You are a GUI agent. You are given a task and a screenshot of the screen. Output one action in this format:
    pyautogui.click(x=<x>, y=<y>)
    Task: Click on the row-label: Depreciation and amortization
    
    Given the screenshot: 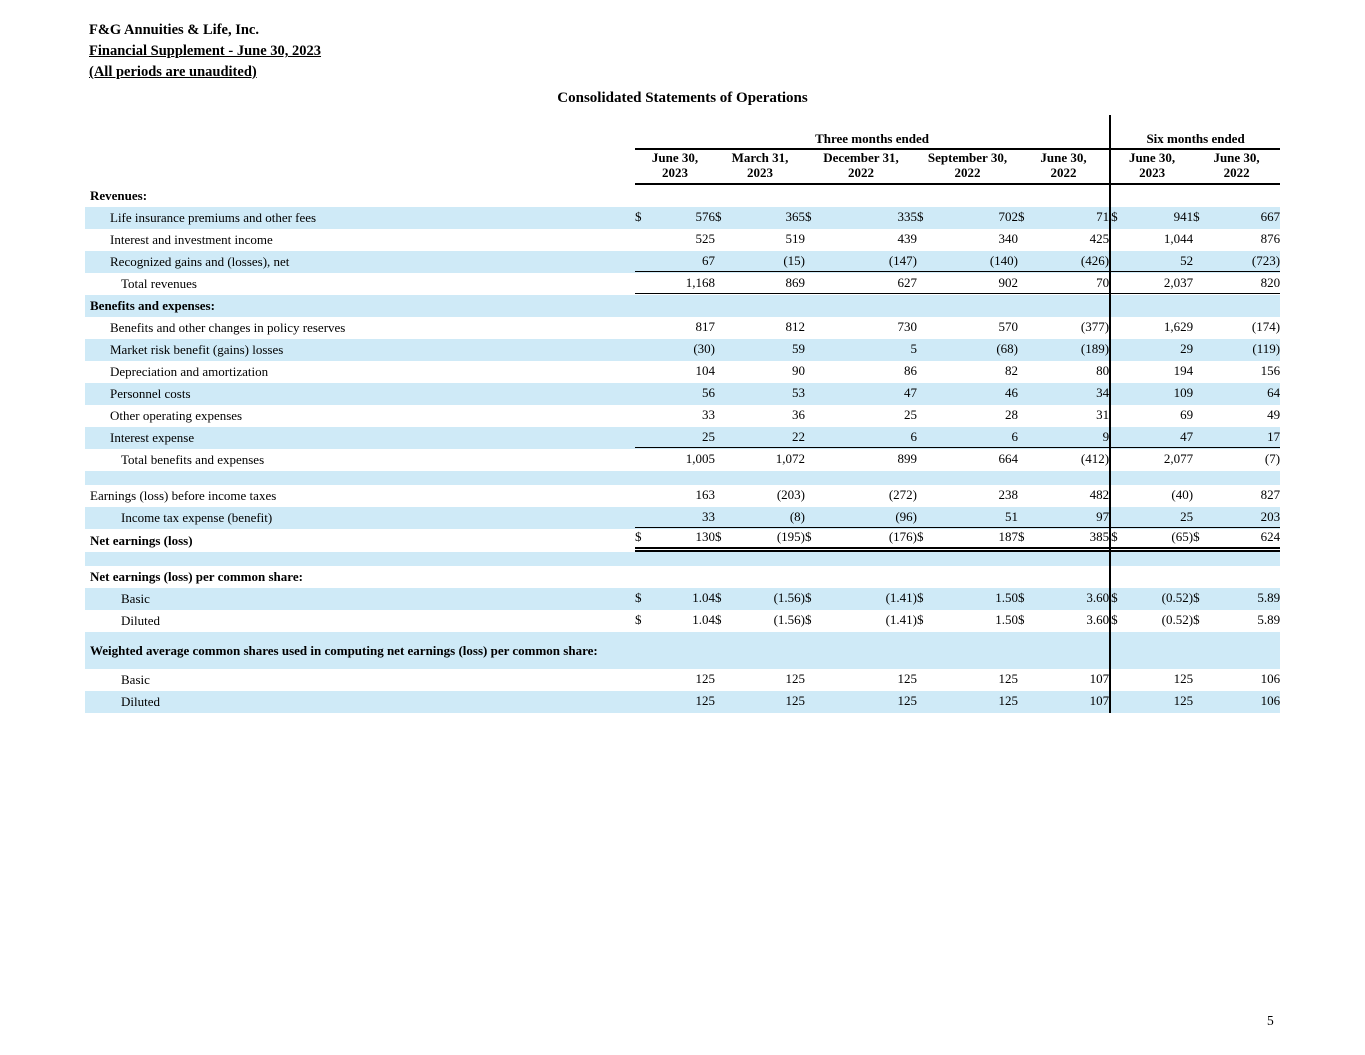 What is the action you would take?
    pyautogui.click(x=189, y=371)
    